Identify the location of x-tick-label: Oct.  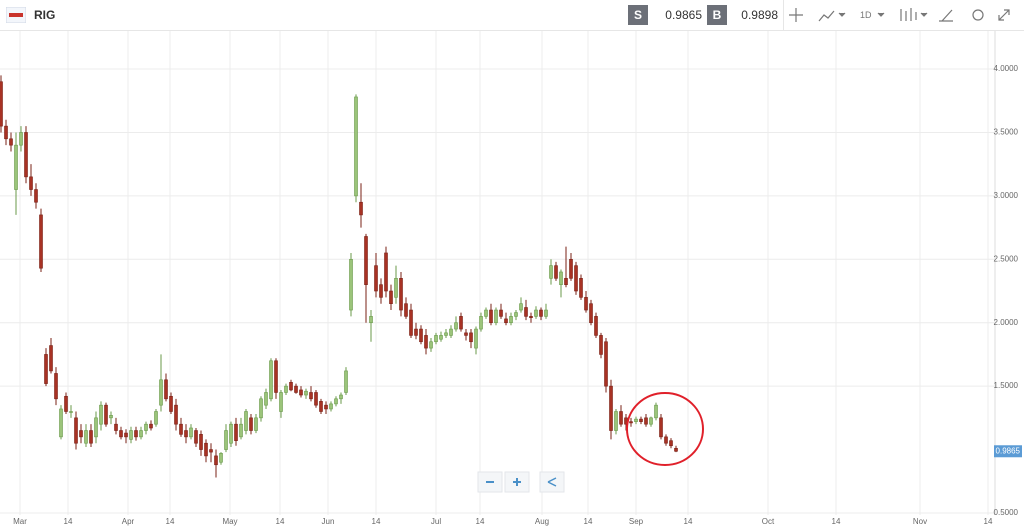
(768, 521).